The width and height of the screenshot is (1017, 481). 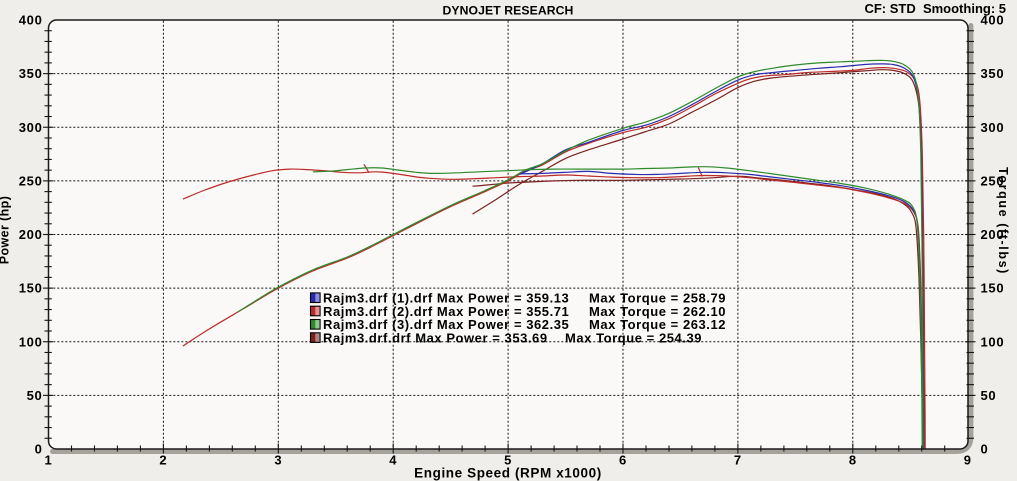 What do you see at coordinates (508, 11) in the screenshot?
I see `svg-text: DYNOJET RESEARCH` at bounding box center [508, 11].